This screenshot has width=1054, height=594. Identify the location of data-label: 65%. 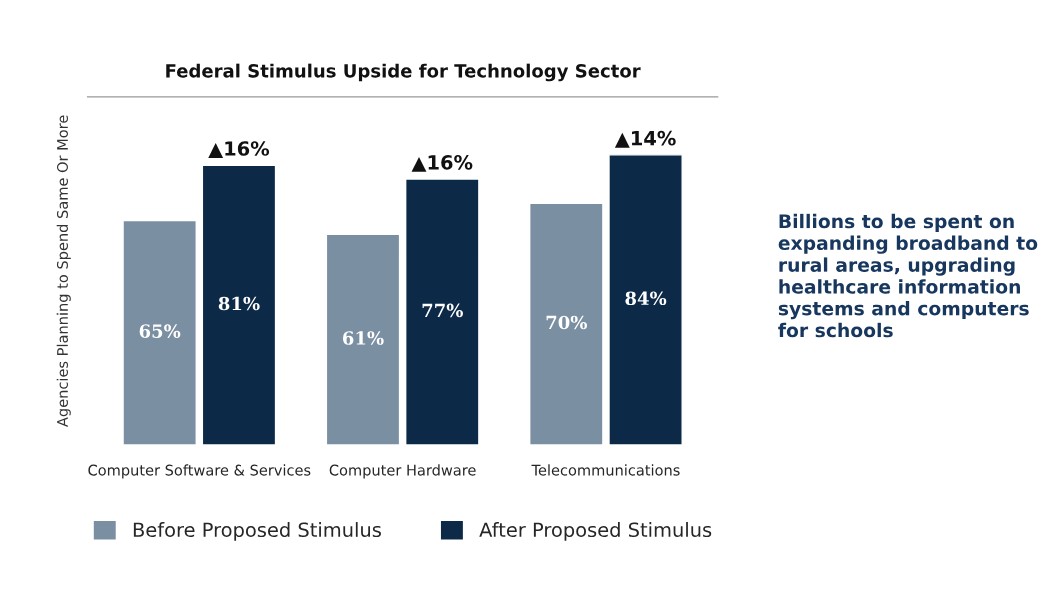
(160, 331).